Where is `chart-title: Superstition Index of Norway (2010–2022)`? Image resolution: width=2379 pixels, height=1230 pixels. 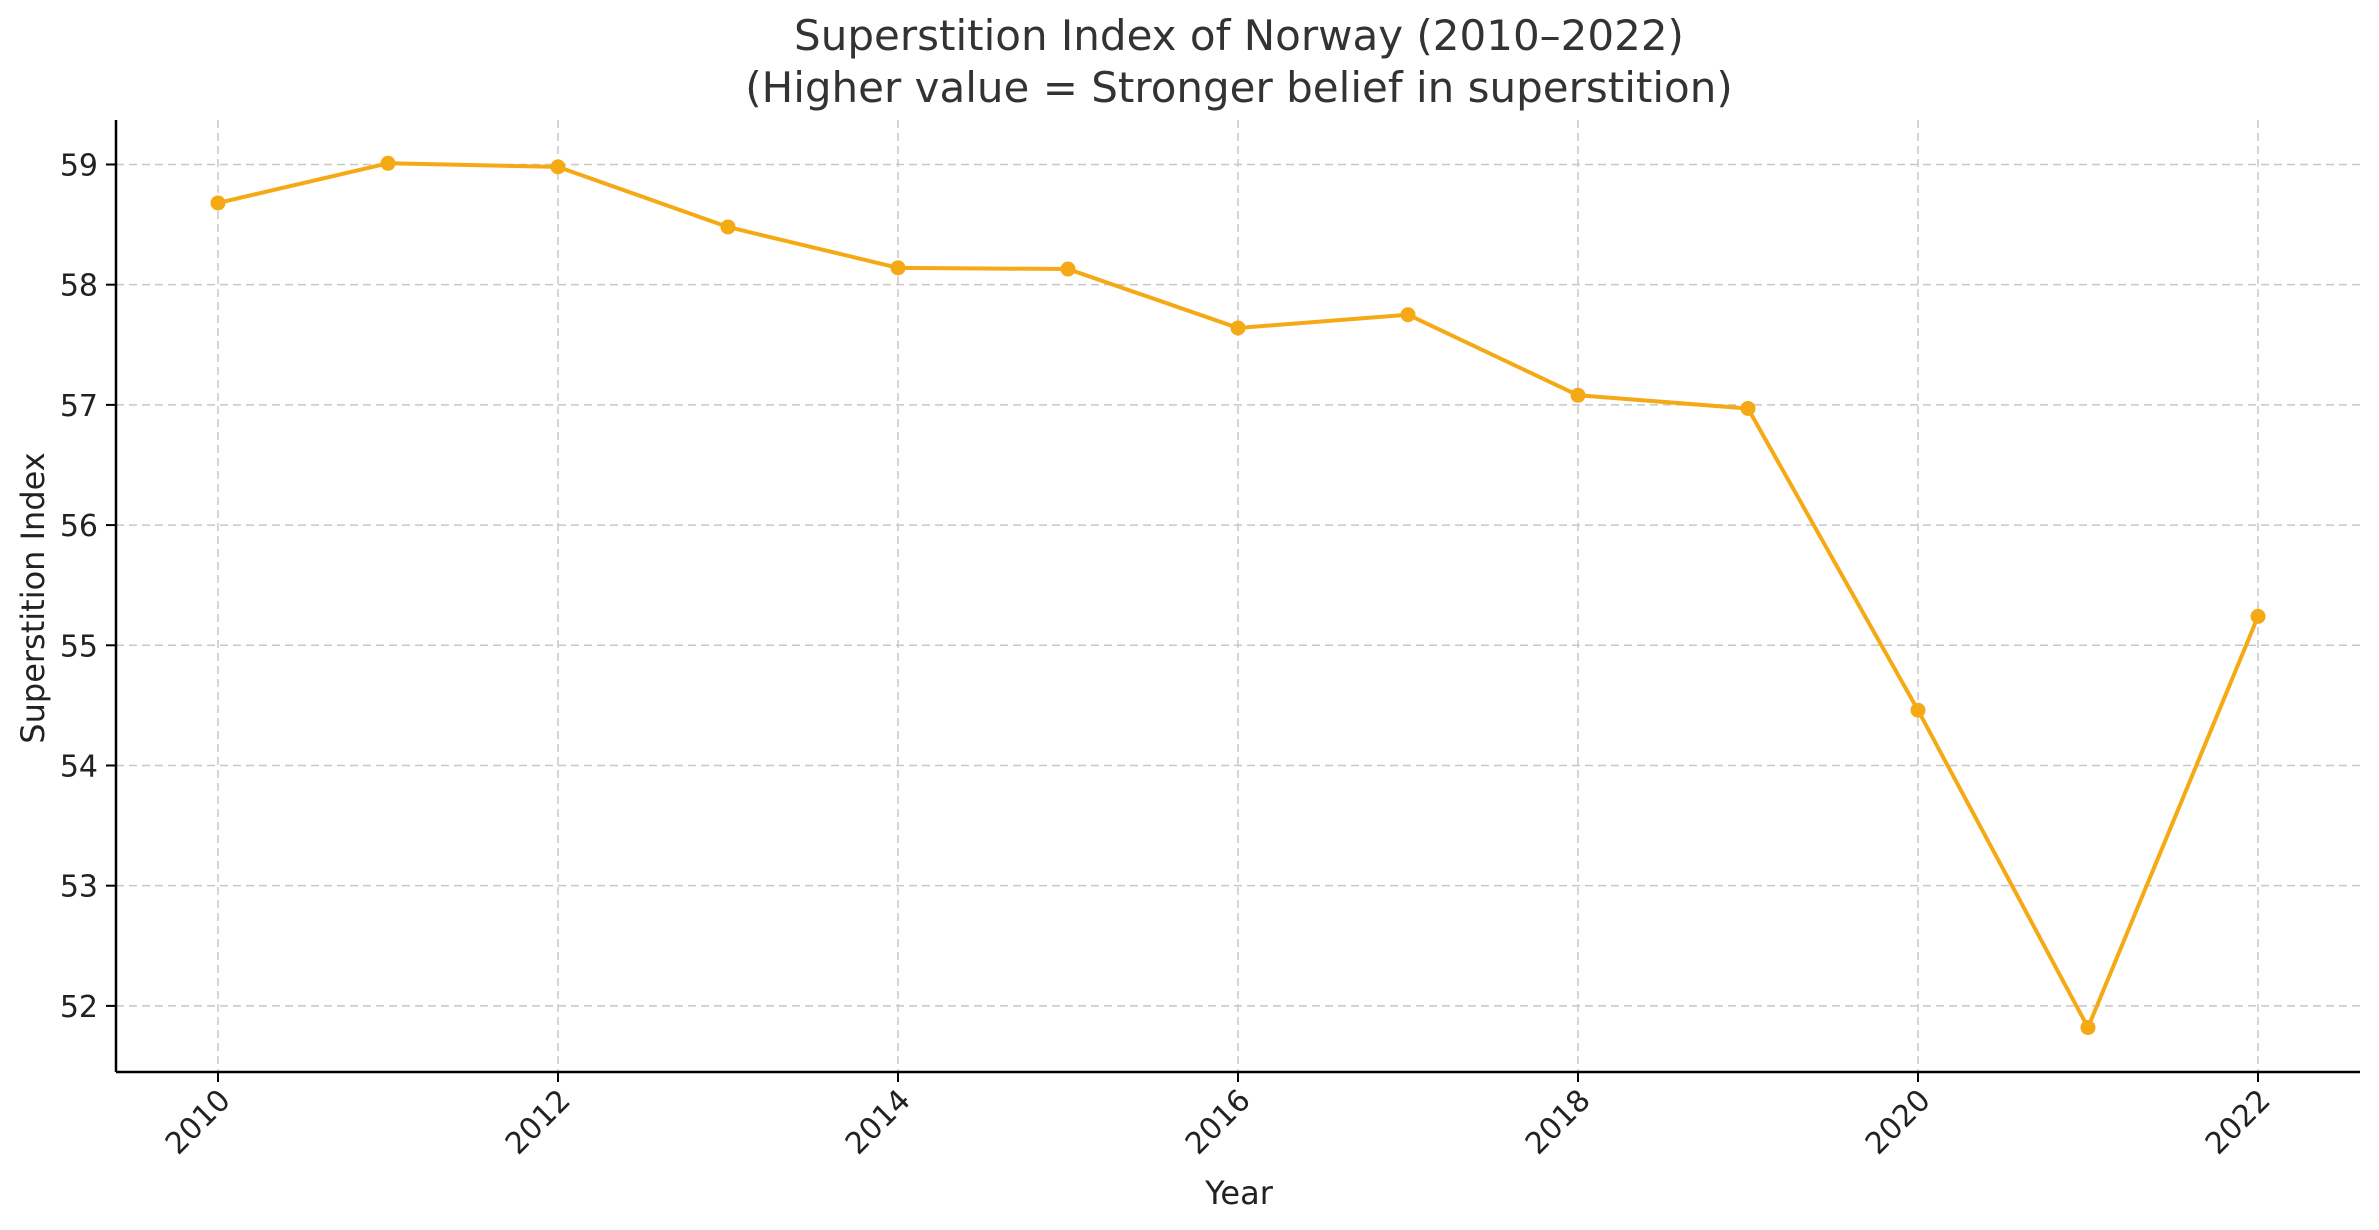 chart-title: Superstition Index of Norway (2010–2022) is located at coordinates (1239, 35).